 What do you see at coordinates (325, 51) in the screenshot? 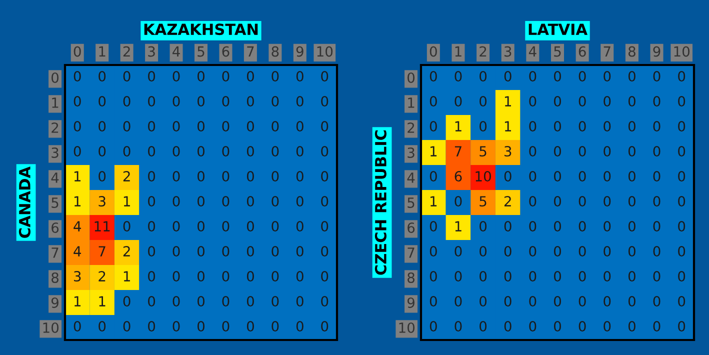
I see `x-tick-label: 10` at bounding box center [325, 51].